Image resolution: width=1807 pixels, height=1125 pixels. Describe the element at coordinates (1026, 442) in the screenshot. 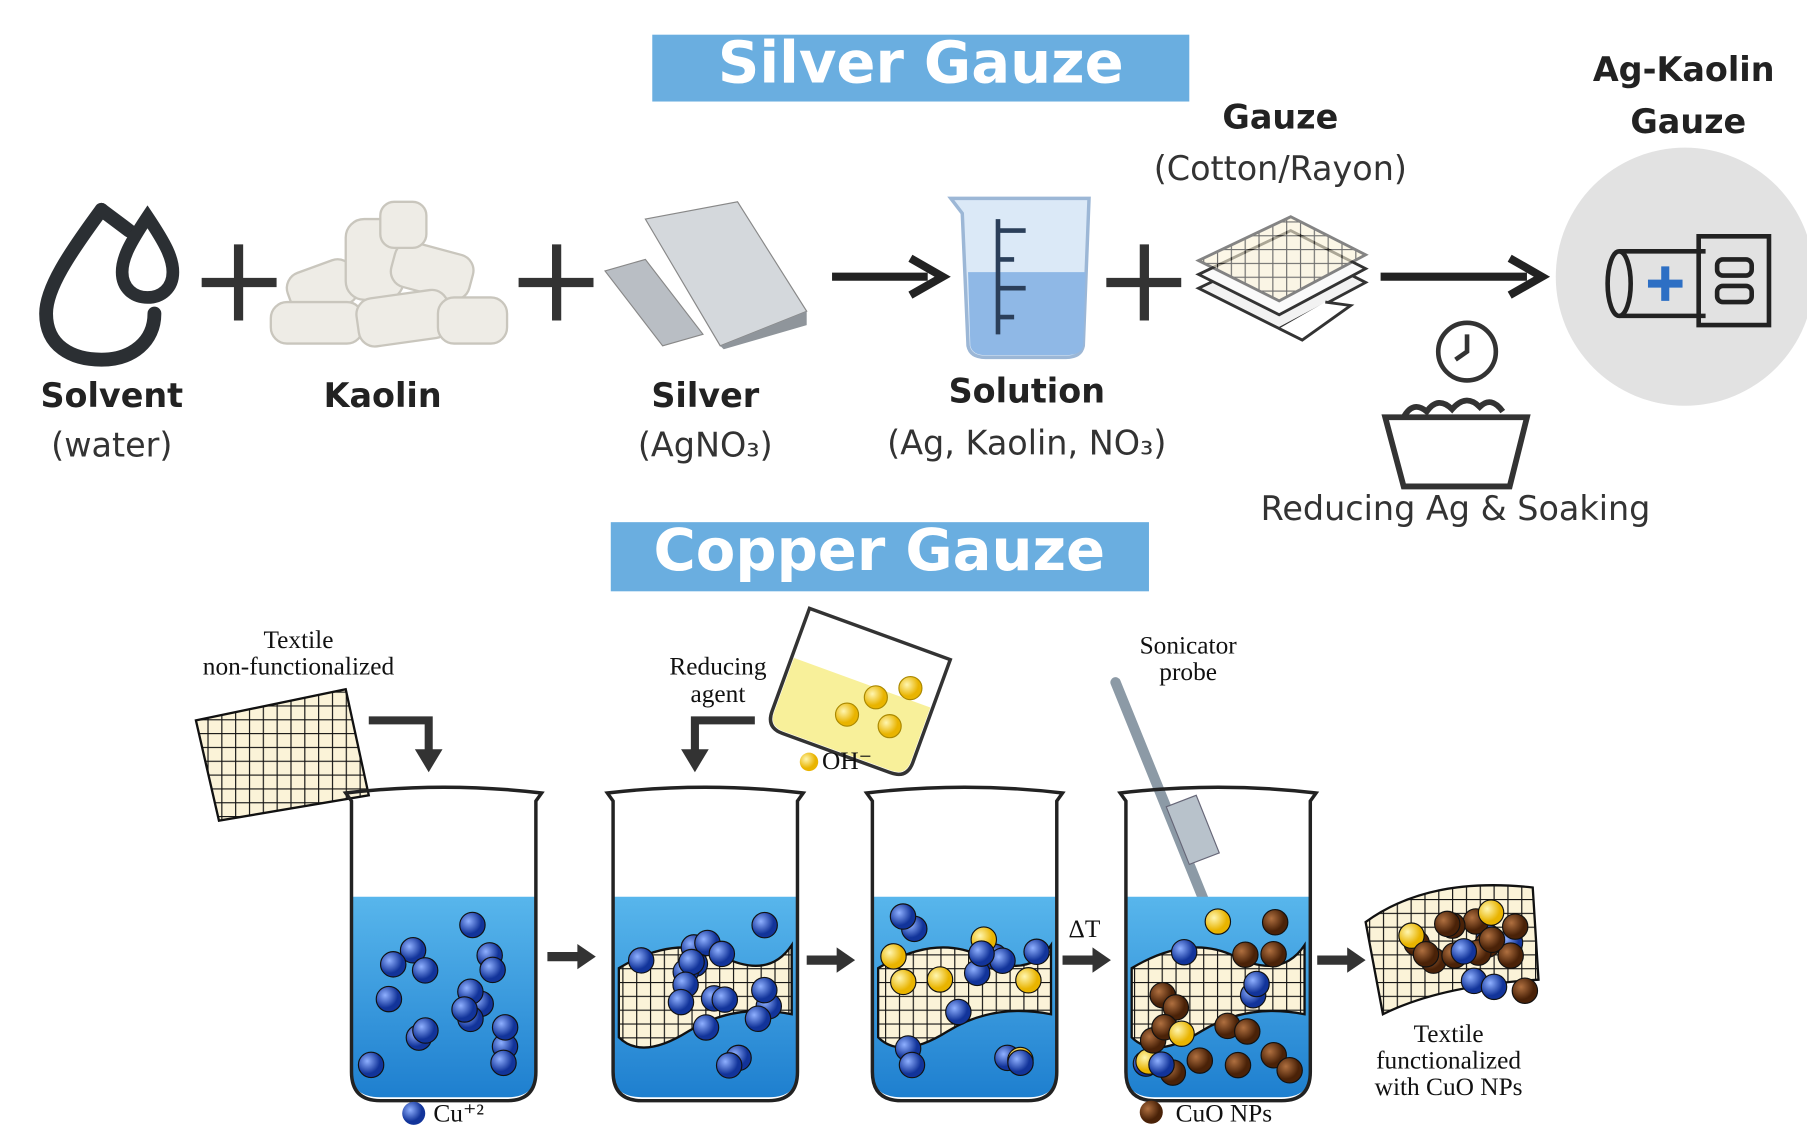

I see `sublabel: (Ag, Kaolin, NO₃)` at that location.